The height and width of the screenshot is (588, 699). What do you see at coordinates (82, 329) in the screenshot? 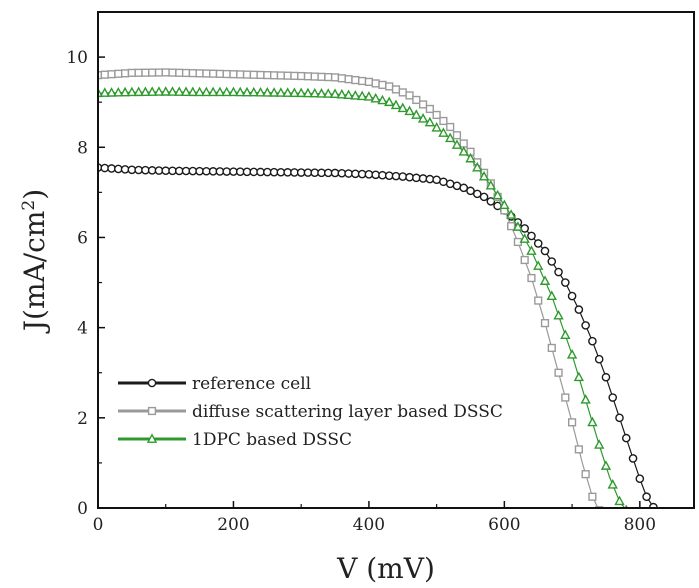
I see `y-tick-label: 4` at bounding box center [82, 329].